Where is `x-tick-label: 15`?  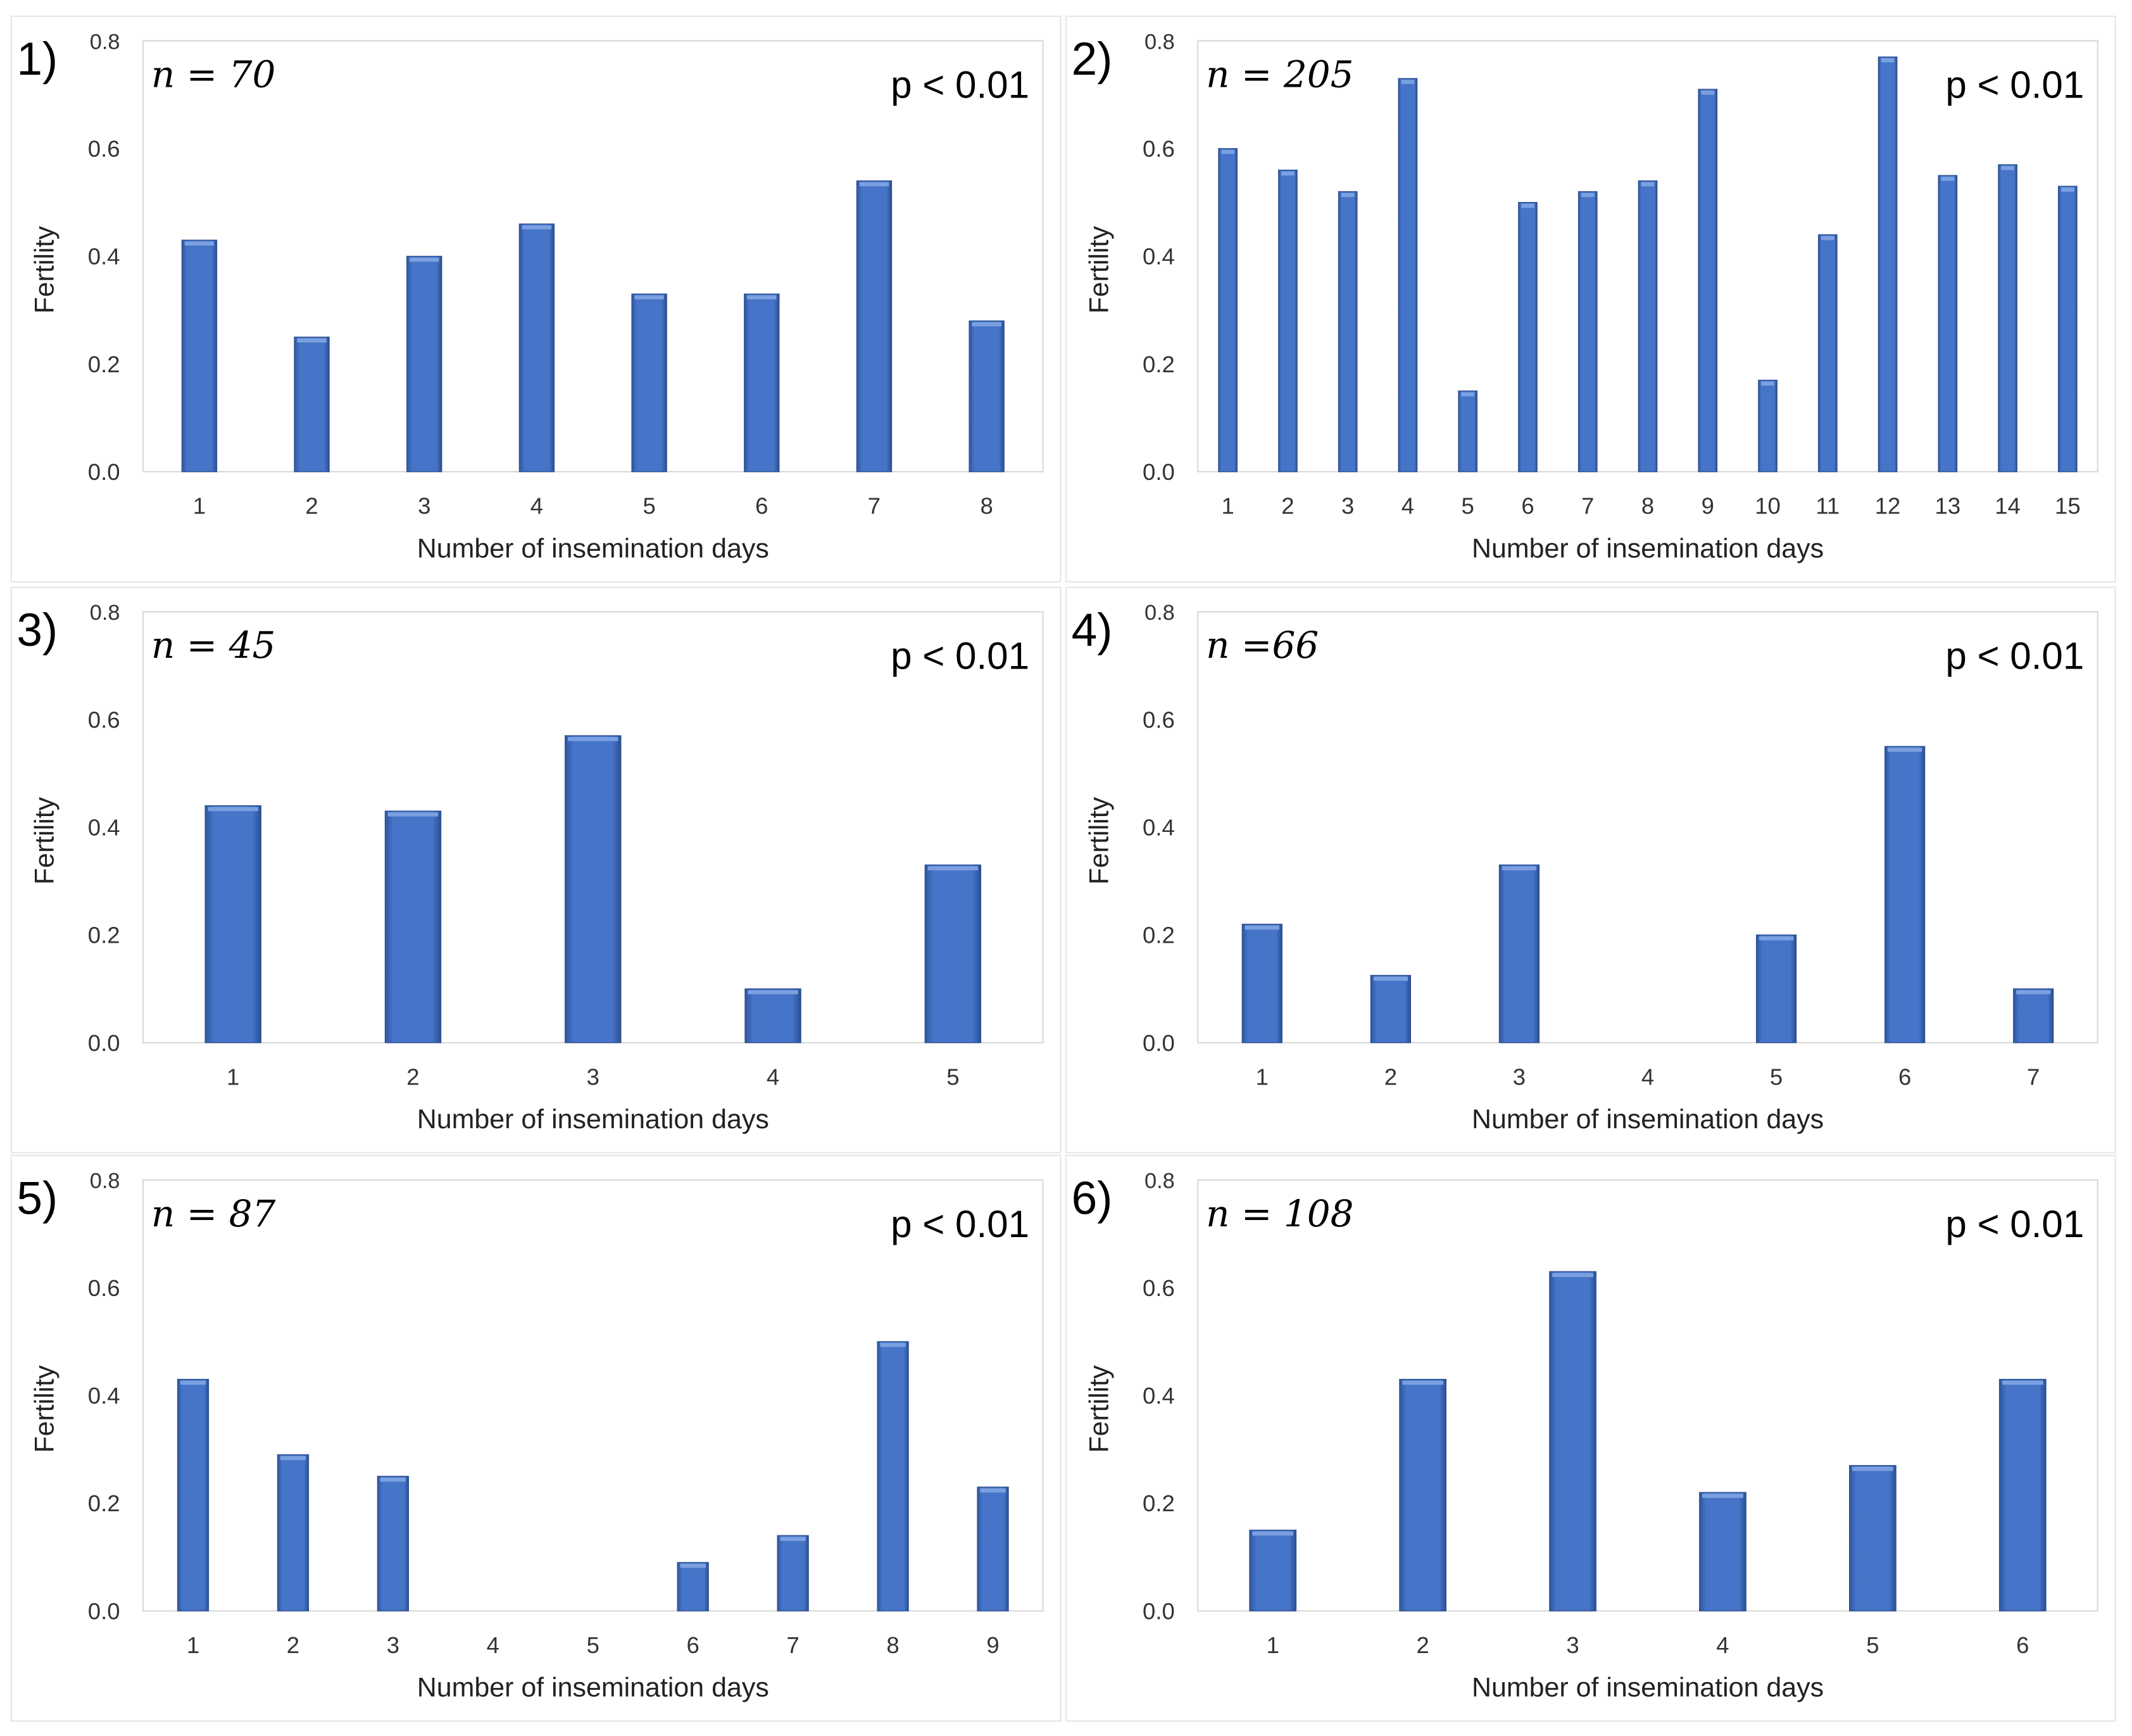
x-tick-label: 15 is located at coordinates (2068, 506).